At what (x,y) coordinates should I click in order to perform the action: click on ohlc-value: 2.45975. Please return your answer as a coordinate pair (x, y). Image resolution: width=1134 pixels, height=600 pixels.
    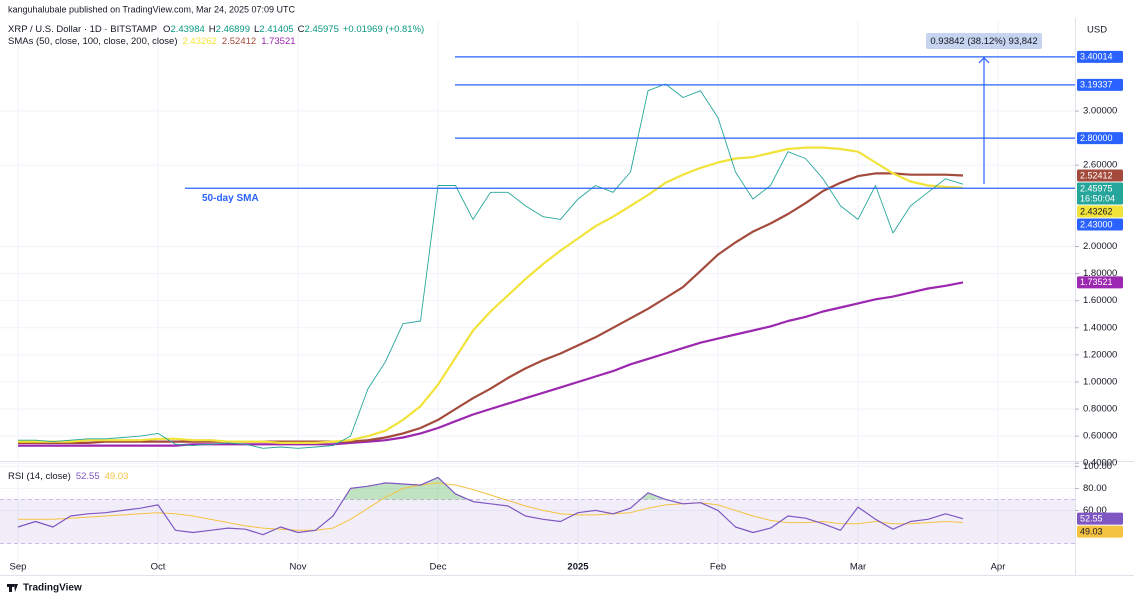
    Looking at the image, I should click on (322, 29).